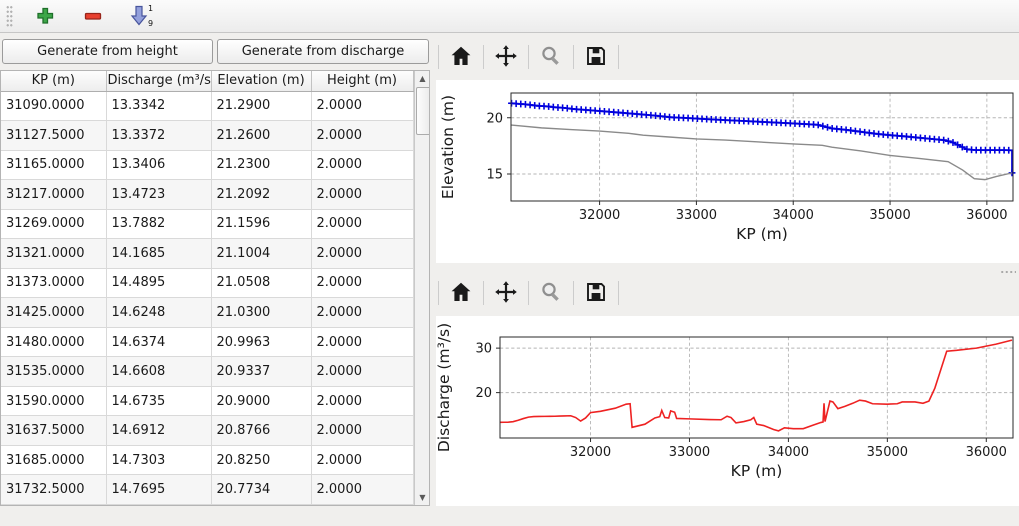  Describe the element at coordinates (93, 16) in the screenshot. I see `remove-row-button` at that location.